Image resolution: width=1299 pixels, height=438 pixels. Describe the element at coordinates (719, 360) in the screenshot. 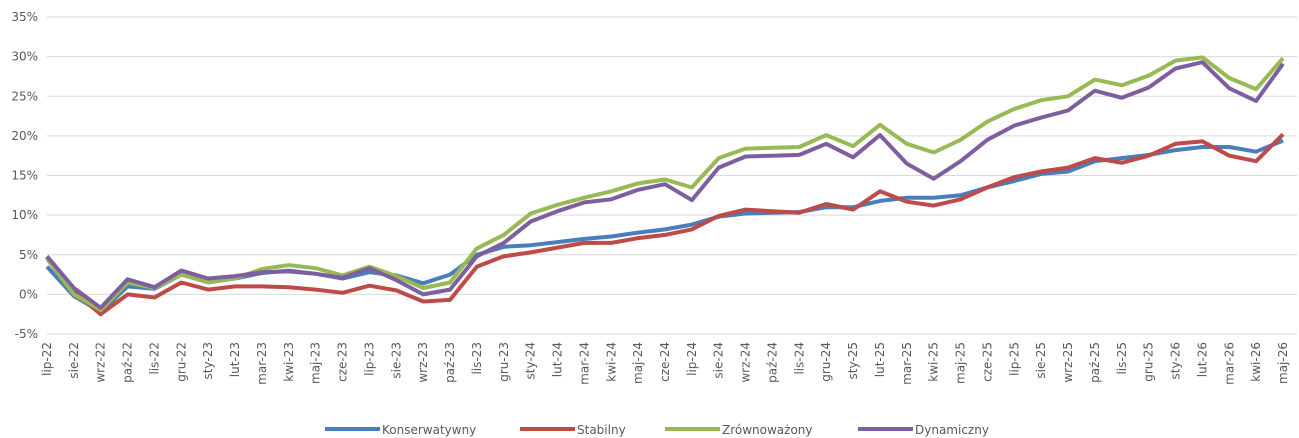

I see `x-tick-label: sie-24` at that location.